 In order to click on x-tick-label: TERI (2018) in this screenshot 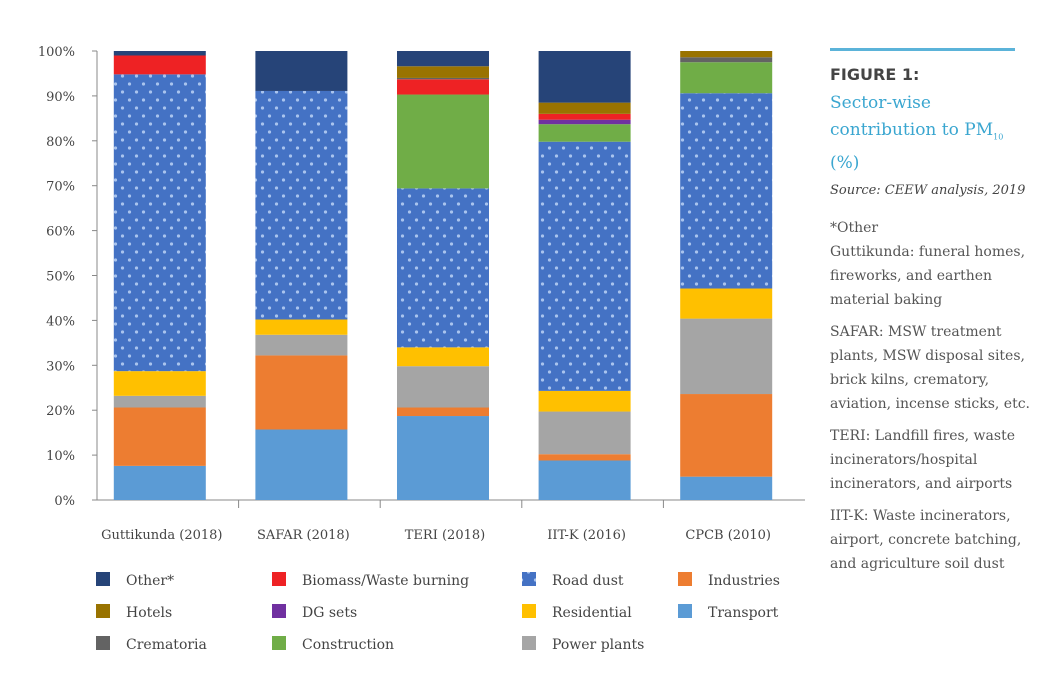, I will do `click(445, 535)`.